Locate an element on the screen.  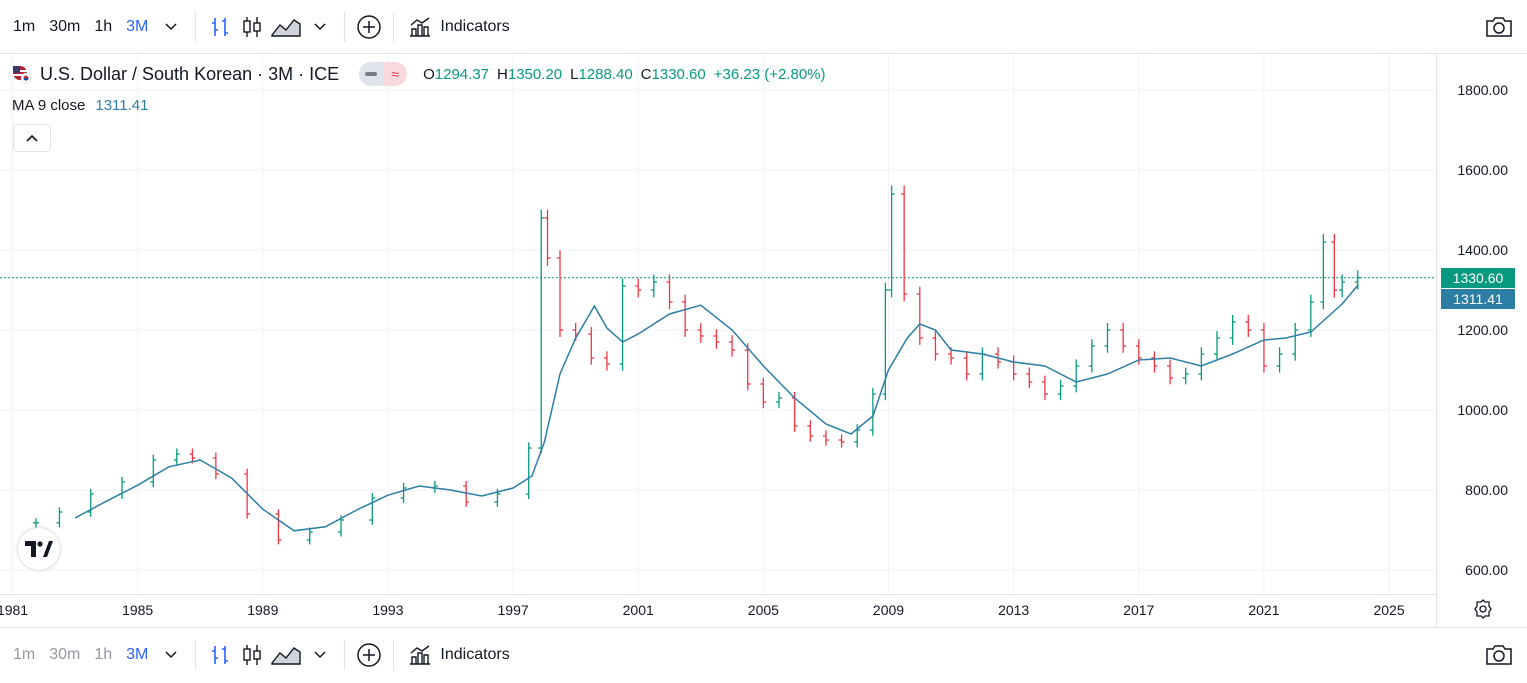
time-tick-label: 1993 is located at coordinates (387, 610).